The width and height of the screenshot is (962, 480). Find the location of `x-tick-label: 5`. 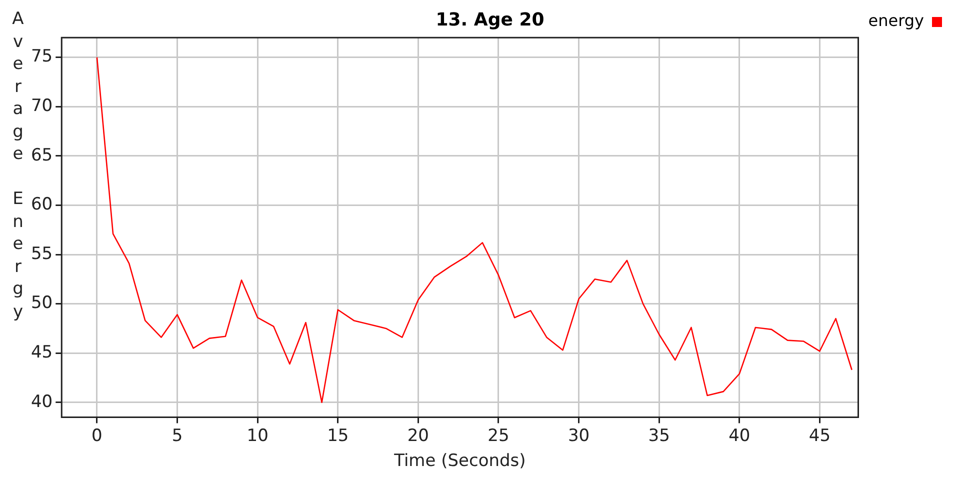

x-tick-label: 5 is located at coordinates (177, 436).